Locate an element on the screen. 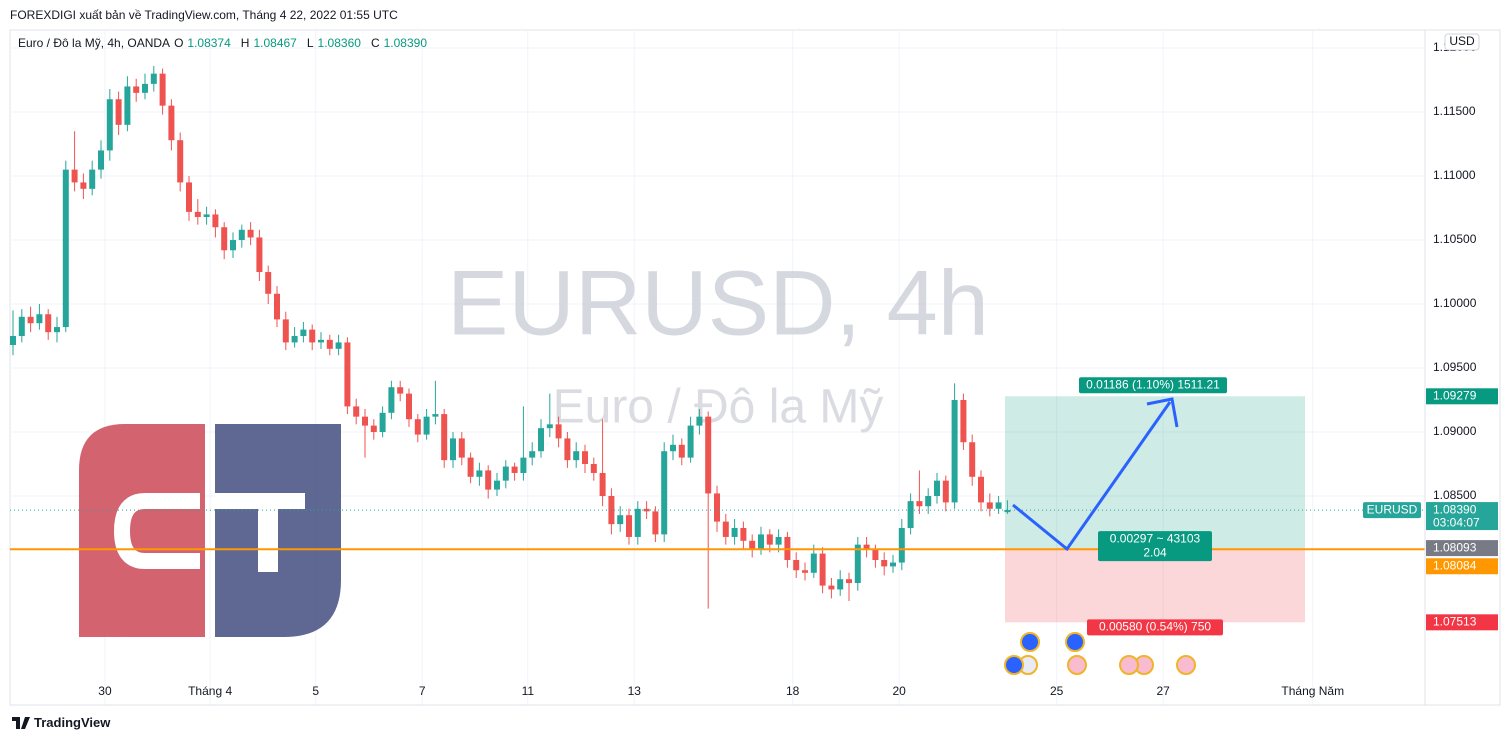 The width and height of the screenshot is (1509, 741). footer-text: TradingView is located at coordinates (72, 722).